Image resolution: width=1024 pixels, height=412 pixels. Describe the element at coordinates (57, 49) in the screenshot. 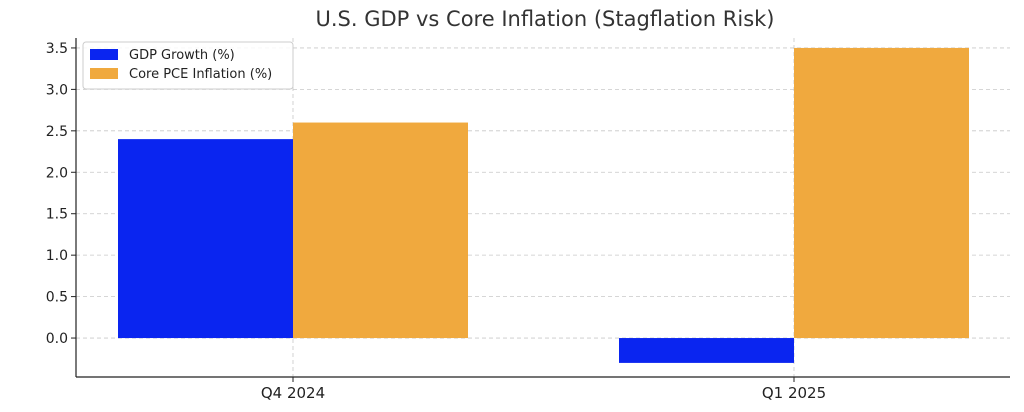

I see `y-tick-label: 3.5` at that location.